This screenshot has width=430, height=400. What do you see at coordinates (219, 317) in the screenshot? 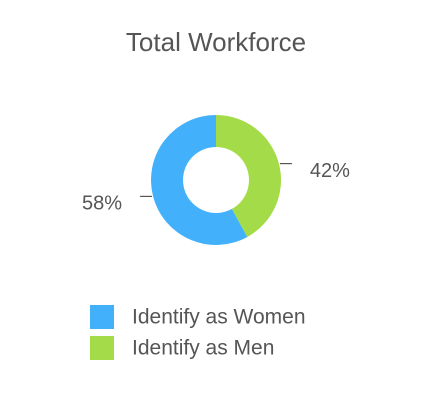
I see `legend-label: Identify as Women` at bounding box center [219, 317].